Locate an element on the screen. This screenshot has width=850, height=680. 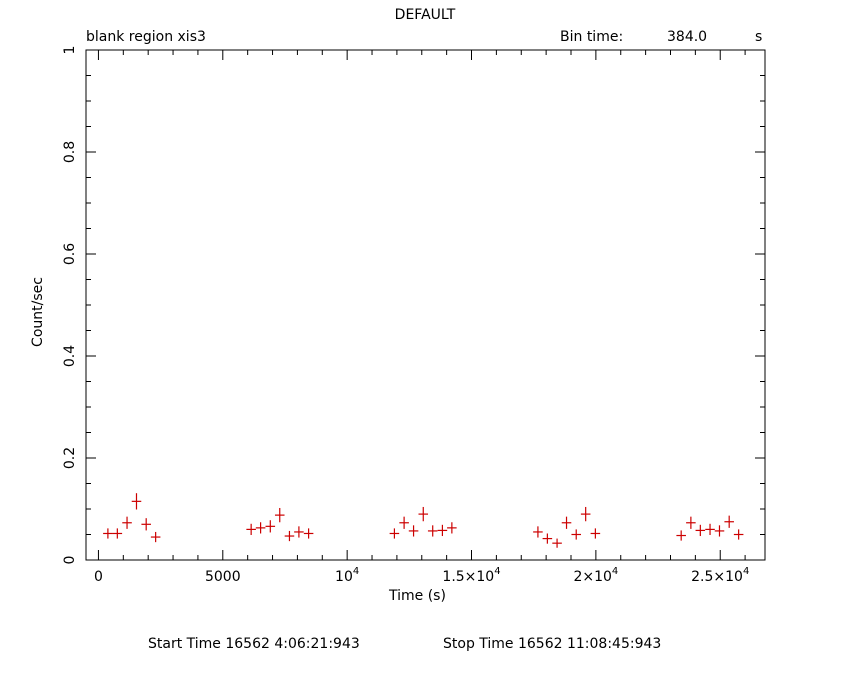
x-tick-label: 2.5×10⁴ is located at coordinates (720, 575).